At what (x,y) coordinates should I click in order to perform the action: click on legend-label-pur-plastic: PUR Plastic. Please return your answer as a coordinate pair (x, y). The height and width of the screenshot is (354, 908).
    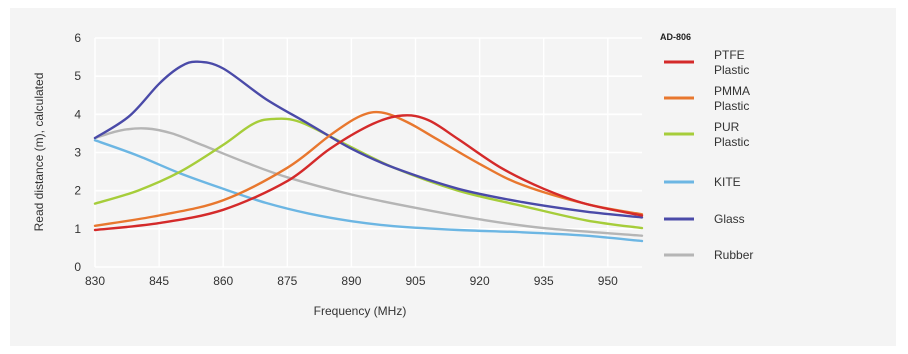
    Looking at the image, I should click on (731, 134).